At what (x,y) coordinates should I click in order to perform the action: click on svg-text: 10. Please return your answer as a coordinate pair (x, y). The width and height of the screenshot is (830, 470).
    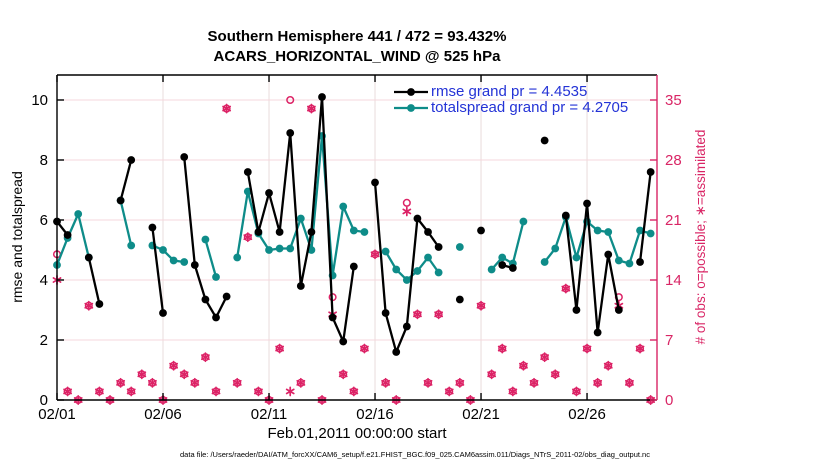
    Looking at the image, I should click on (39, 100).